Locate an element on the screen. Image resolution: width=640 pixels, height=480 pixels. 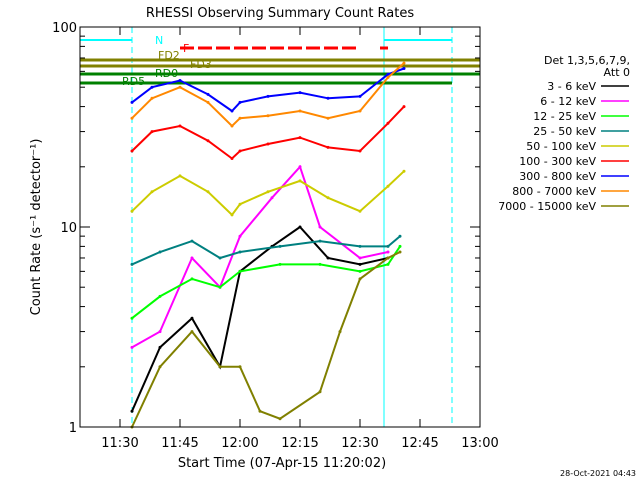
y-tick-label-1: 10 is located at coordinates (68, 228).